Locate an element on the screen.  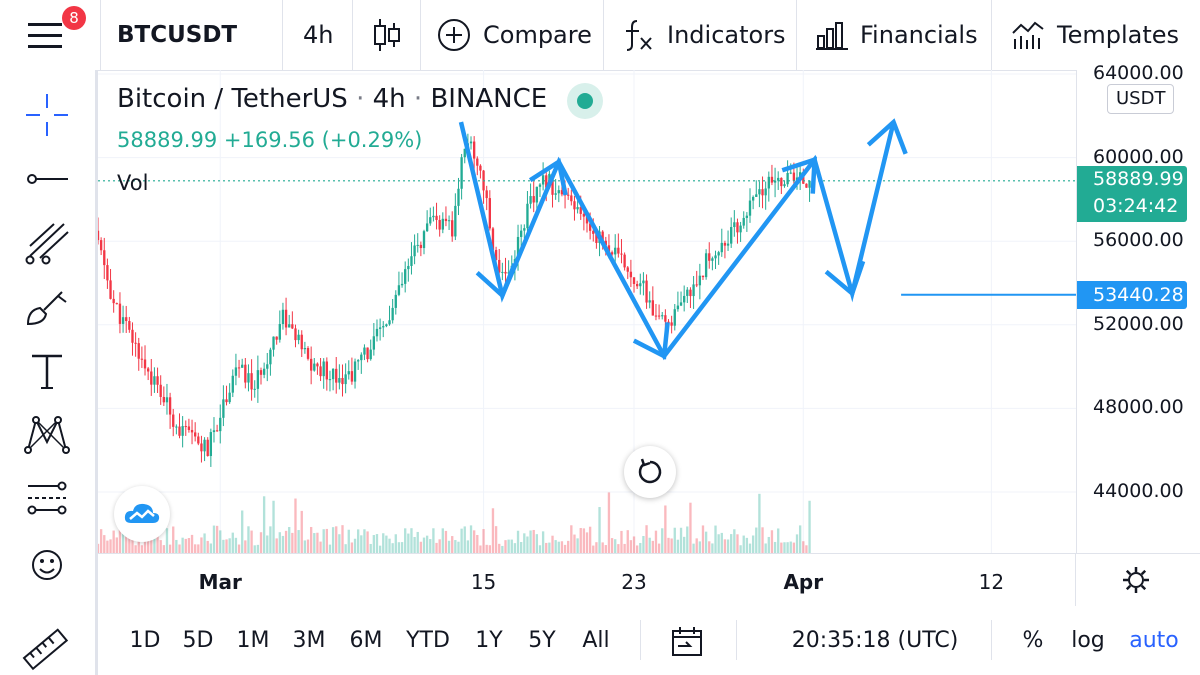
range-button-ytd: YTD is located at coordinates (428, 640).